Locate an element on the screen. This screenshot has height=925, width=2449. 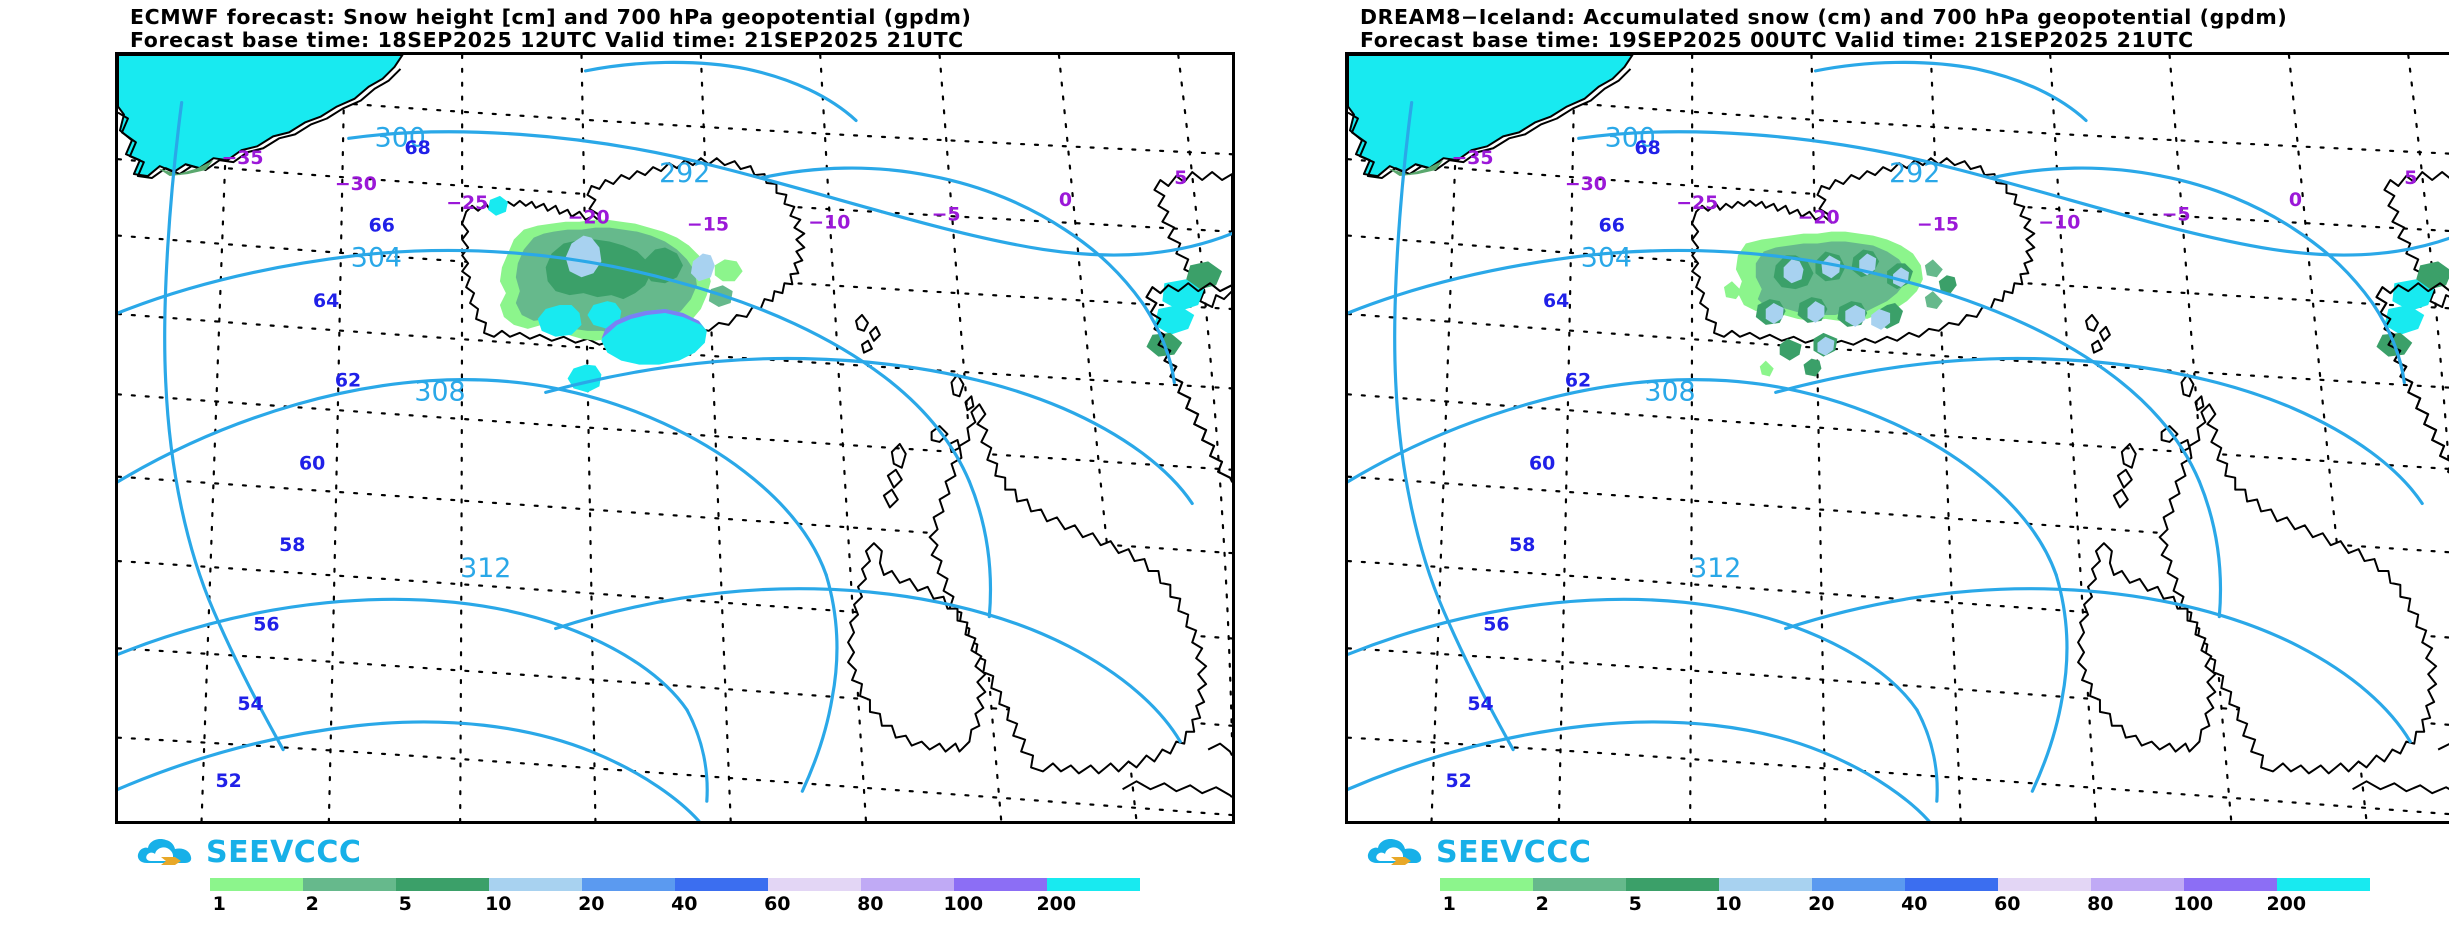
seevccc-logo-left: SEEVCCC is located at coordinates (248, 853).